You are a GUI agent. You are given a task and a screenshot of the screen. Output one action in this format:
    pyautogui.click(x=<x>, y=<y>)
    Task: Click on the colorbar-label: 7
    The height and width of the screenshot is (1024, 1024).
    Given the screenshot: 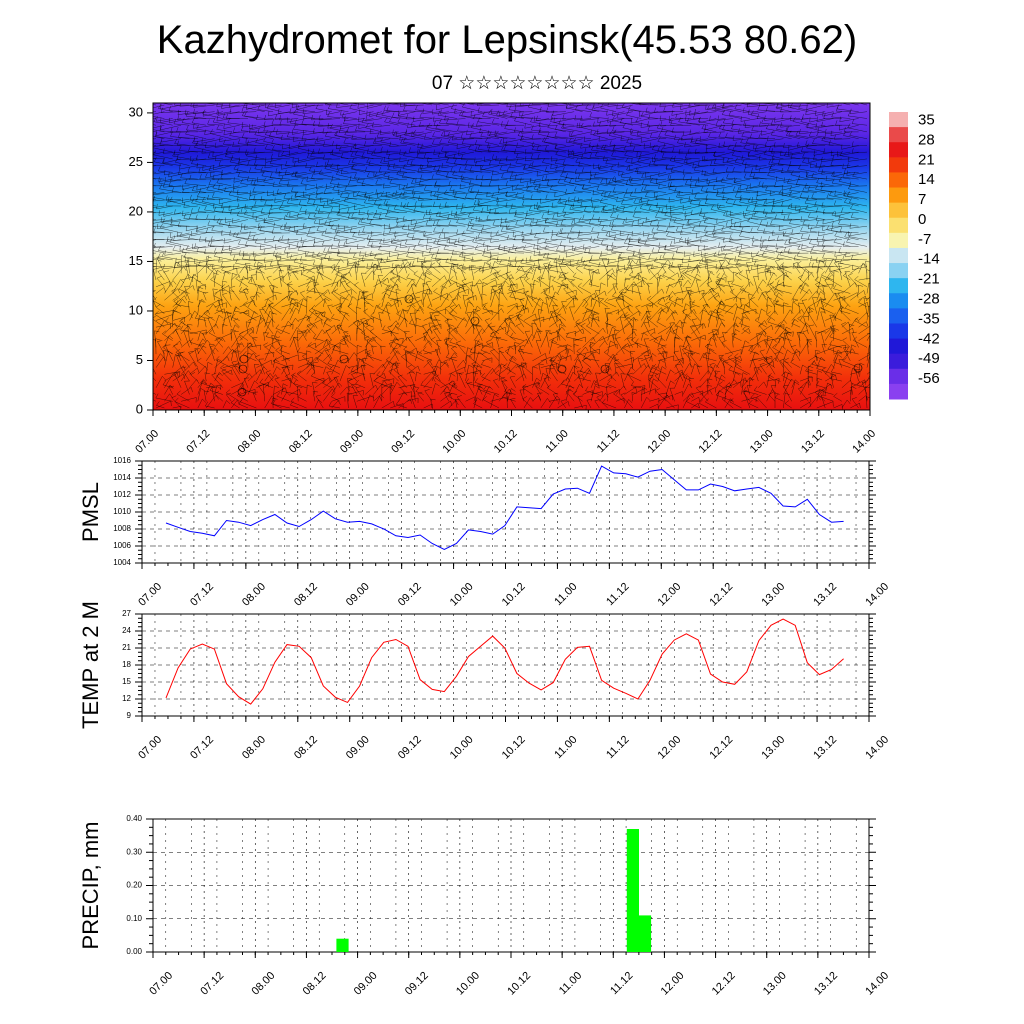 What is the action you would take?
    pyautogui.click(x=922, y=199)
    